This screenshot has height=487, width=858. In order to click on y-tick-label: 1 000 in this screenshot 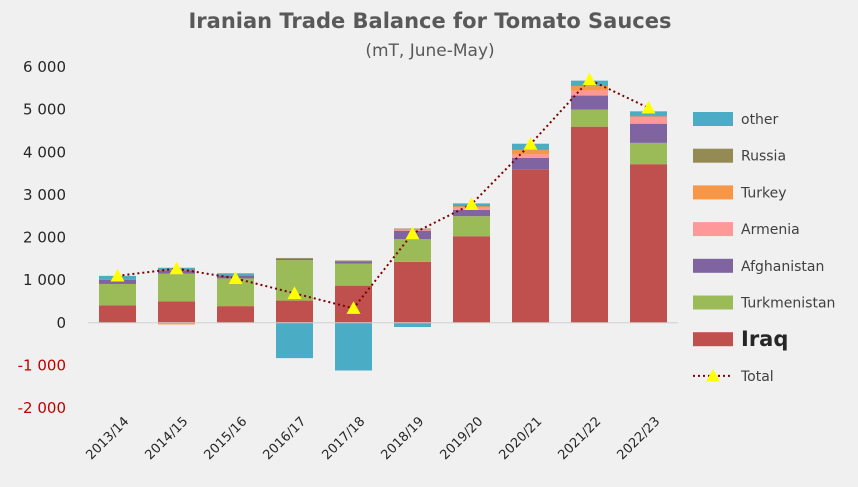, I will do `click(44, 280)`.